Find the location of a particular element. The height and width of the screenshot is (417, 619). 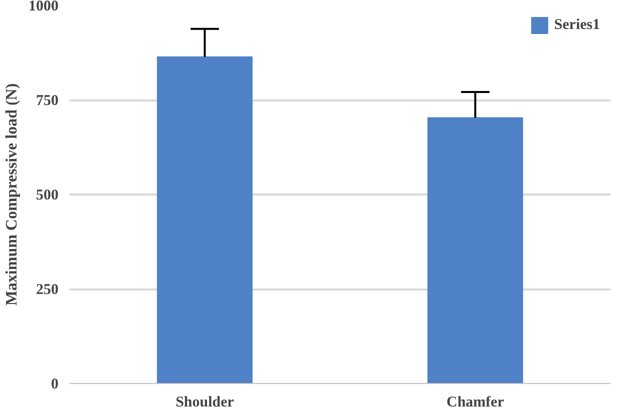

x-tick-label: Chamfer is located at coordinates (475, 402).